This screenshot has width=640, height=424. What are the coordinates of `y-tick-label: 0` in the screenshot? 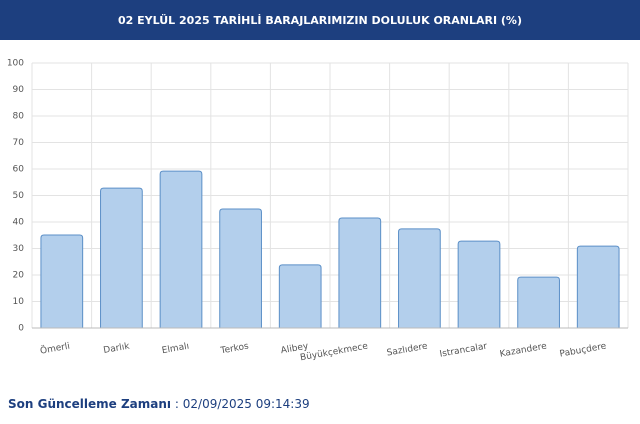 It's located at (21, 329).